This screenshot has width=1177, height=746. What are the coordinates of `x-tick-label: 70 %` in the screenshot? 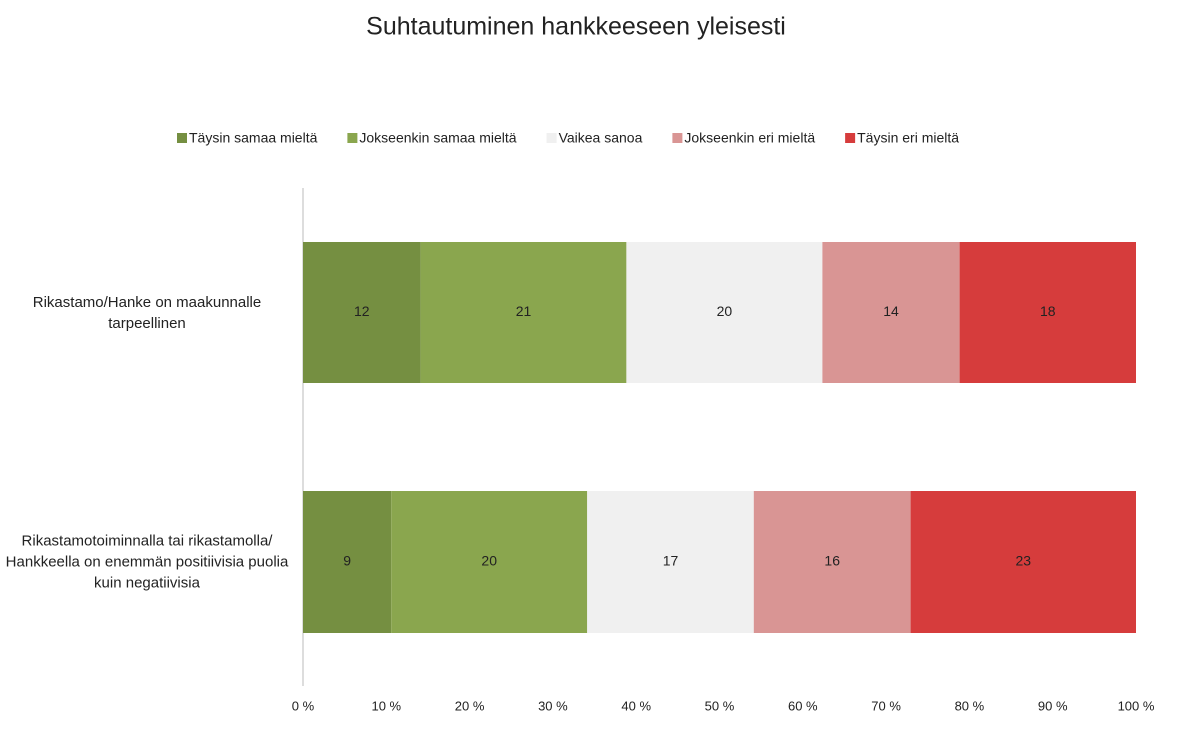 It's located at (886, 705).